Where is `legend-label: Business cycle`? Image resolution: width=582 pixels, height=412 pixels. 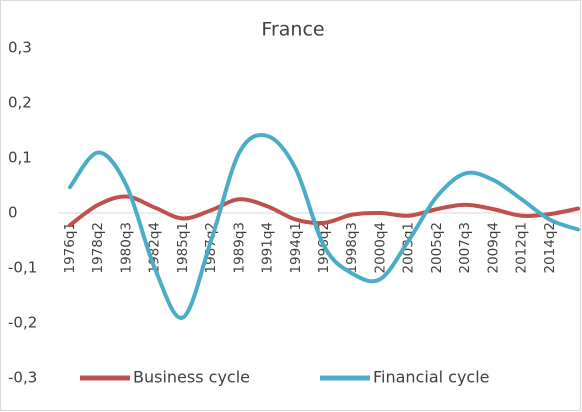
legend-label: Business cycle is located at coordinates (191, 377).